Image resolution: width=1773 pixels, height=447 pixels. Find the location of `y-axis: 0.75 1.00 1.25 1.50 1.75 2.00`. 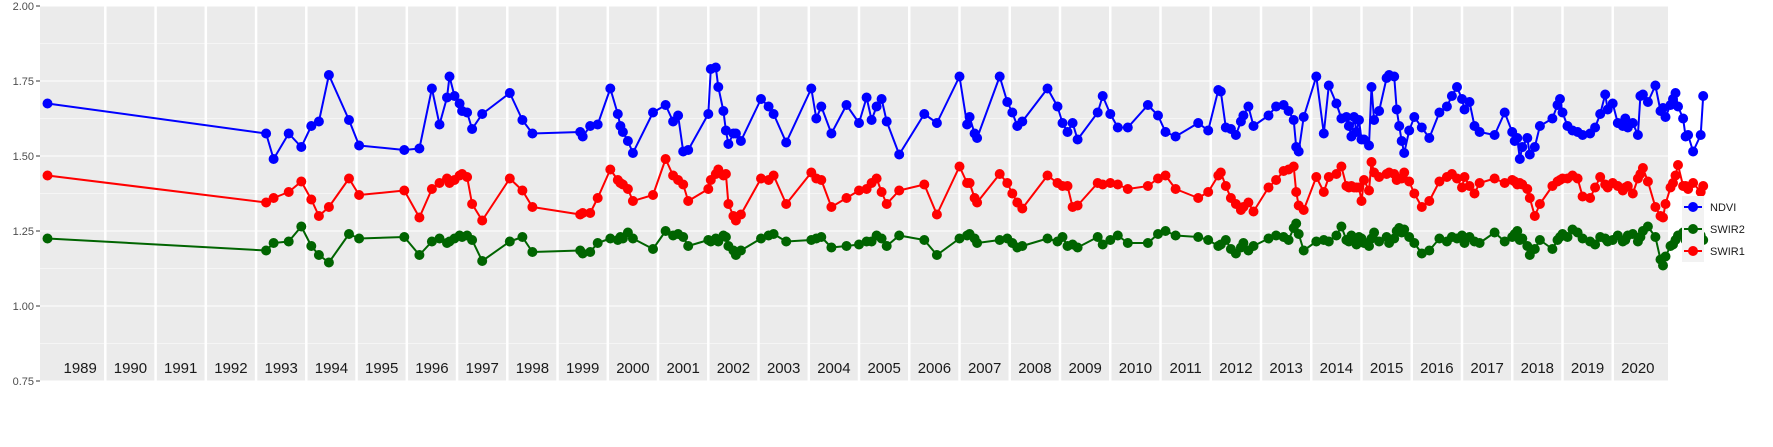

y-axis: 0.75 1.00 1.25 1.50 1.75 2.00 is located at coordinates (26, 194).